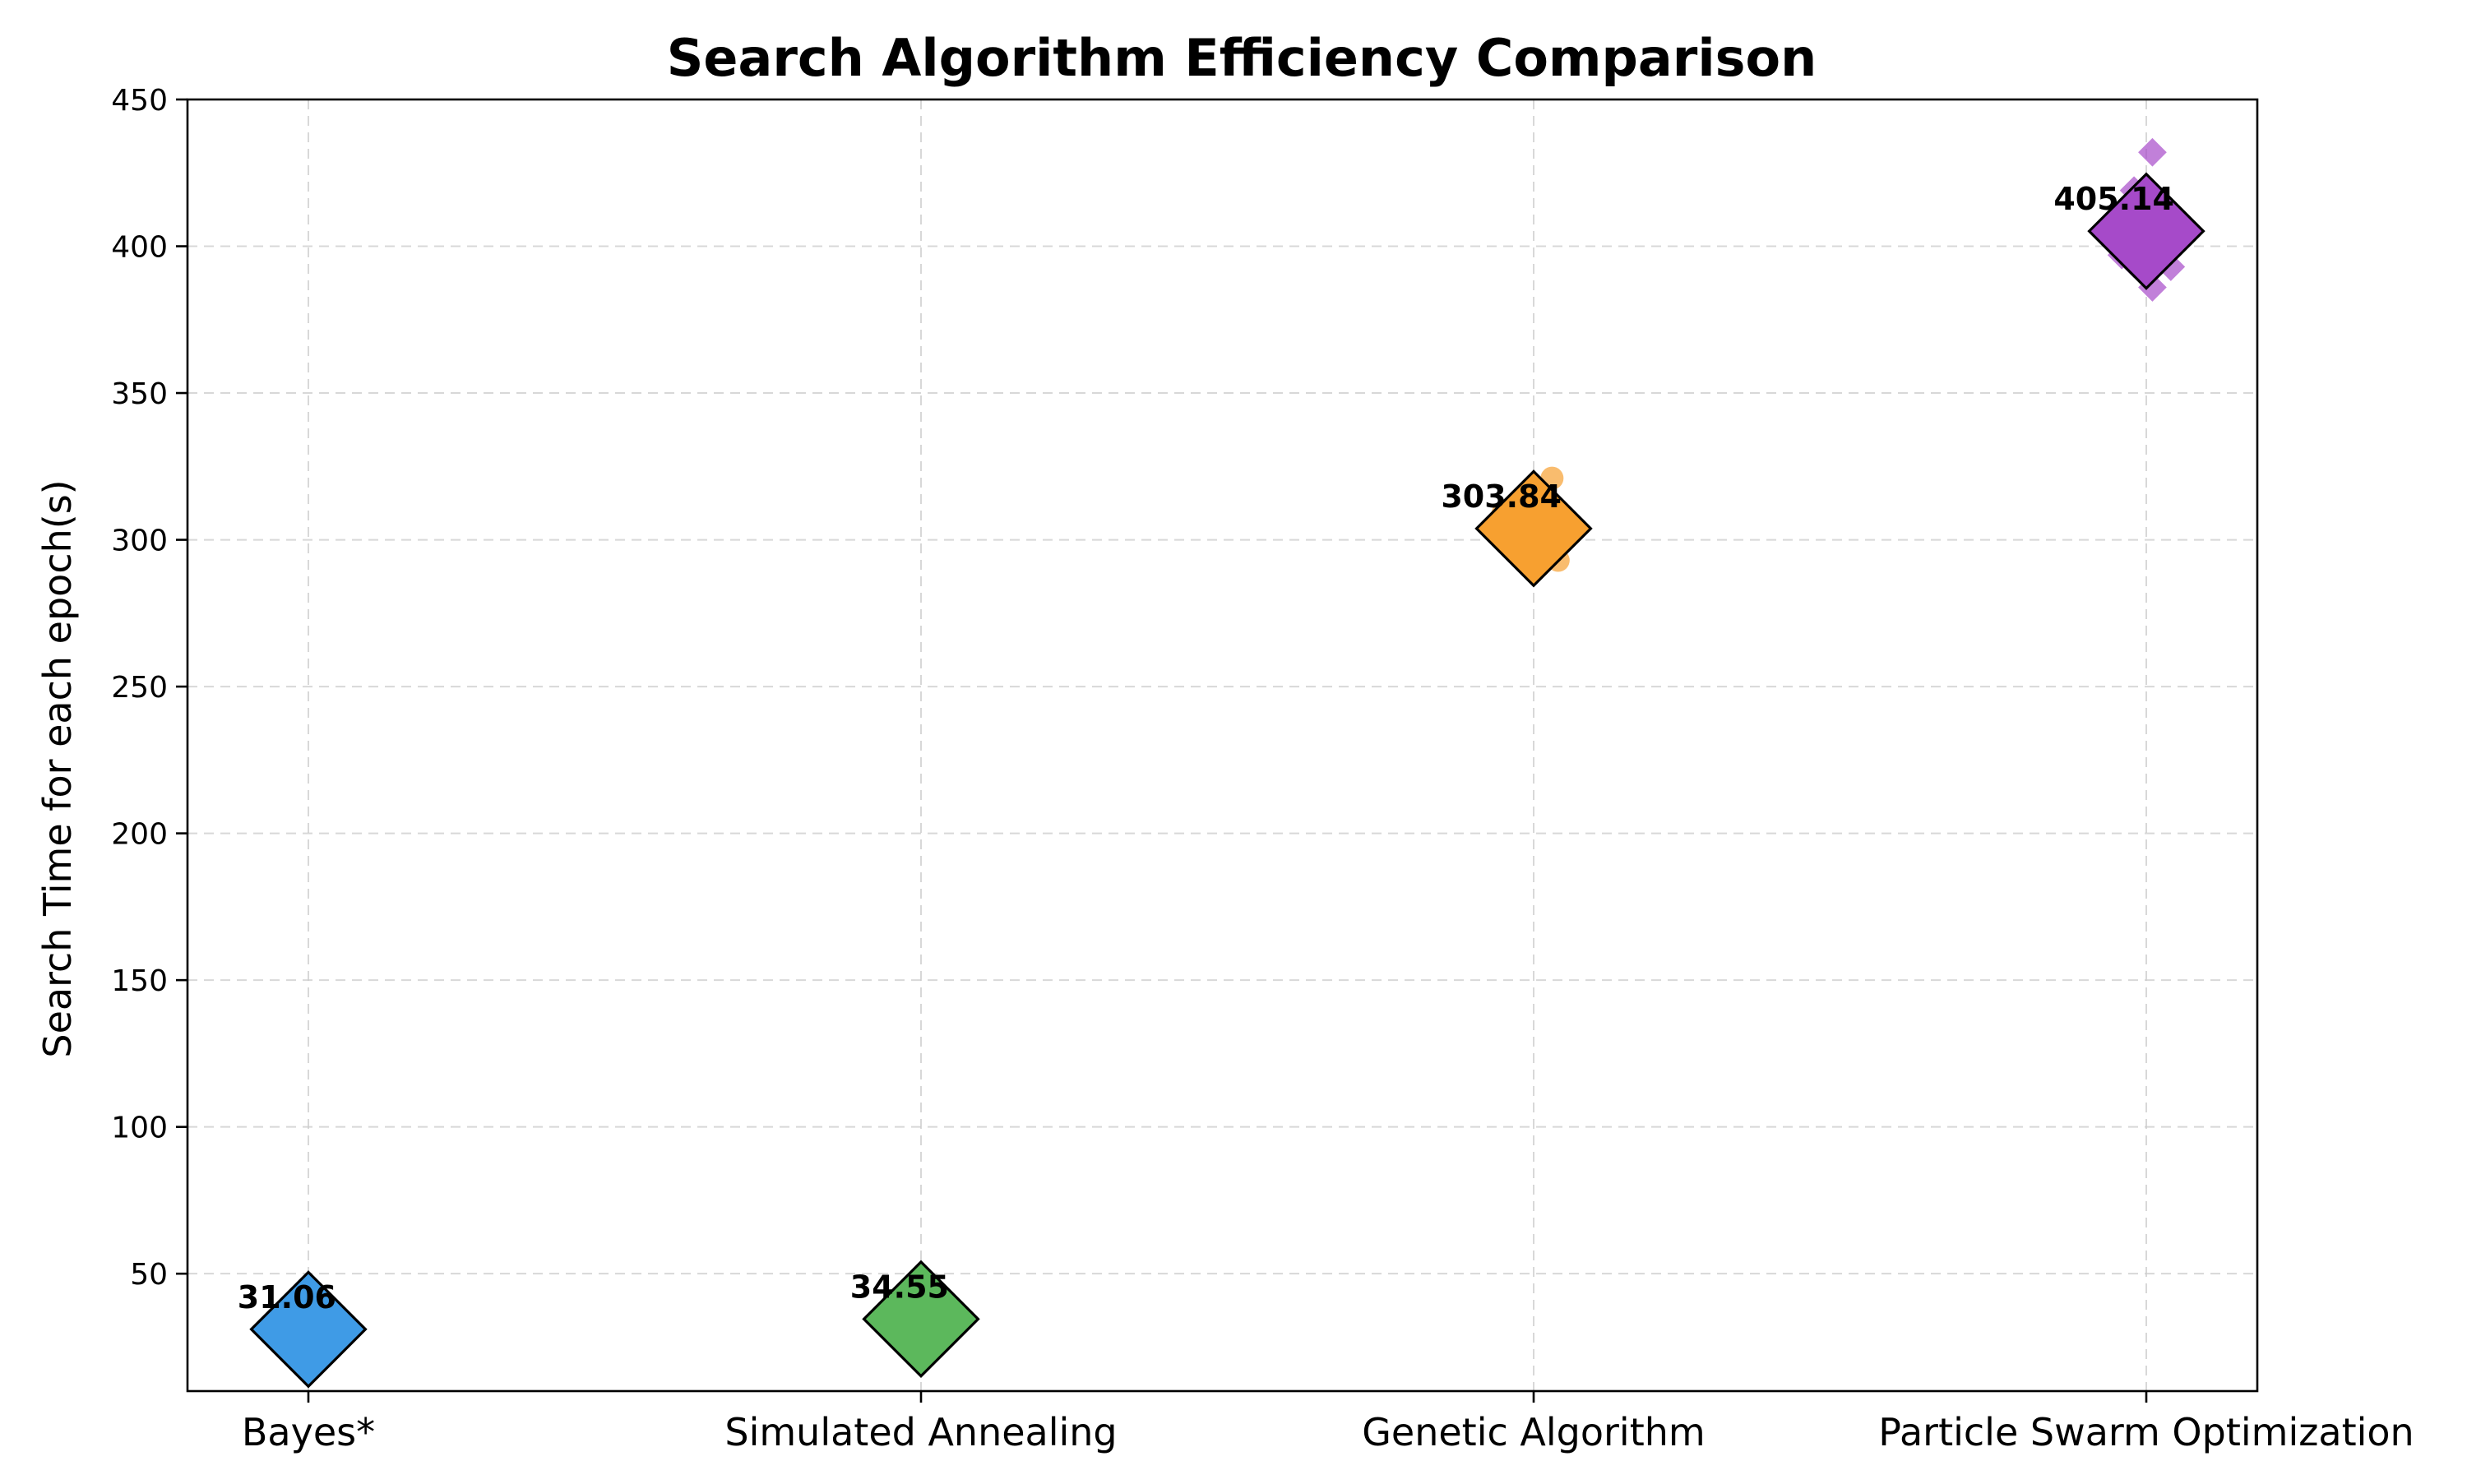  I want to click on x-tick-label-2: Genetic Algorithm, so click(1534, 1432).